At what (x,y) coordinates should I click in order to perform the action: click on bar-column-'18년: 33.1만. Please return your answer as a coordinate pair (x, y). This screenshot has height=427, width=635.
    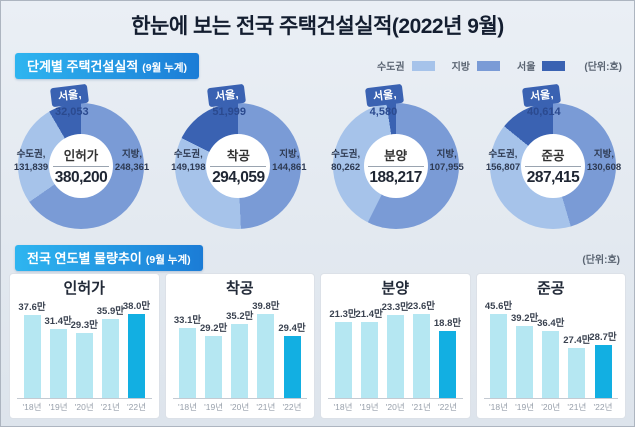
    Looking at the image, I should click on (187, 355).